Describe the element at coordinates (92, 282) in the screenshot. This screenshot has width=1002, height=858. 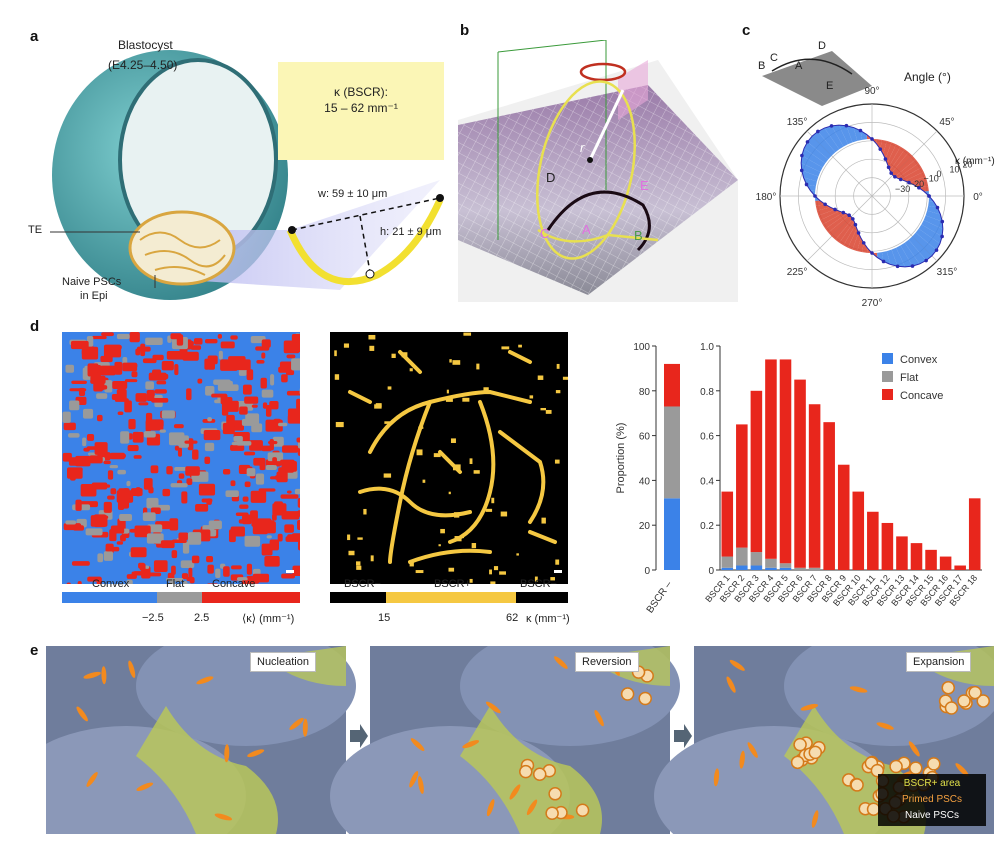
I see `naive-label-1: Naive PSCs` at that location.